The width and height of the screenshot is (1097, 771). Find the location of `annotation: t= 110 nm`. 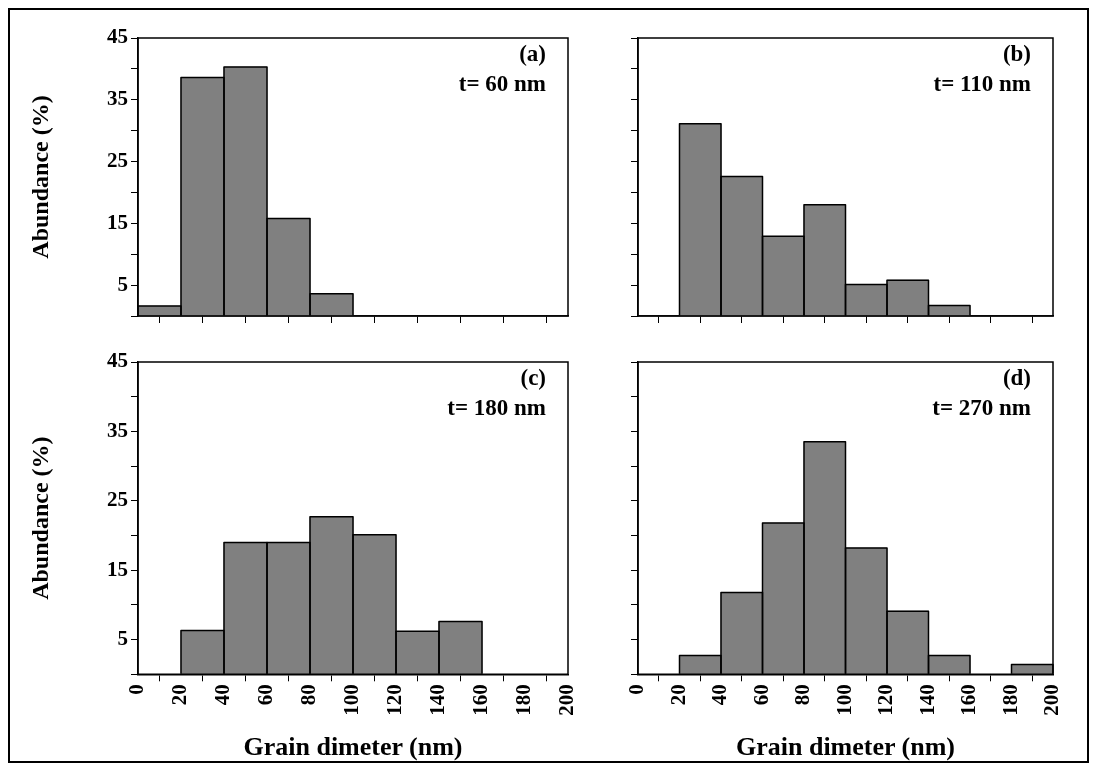

annotation: t= 110 nm is located at coordinates (982, 84).